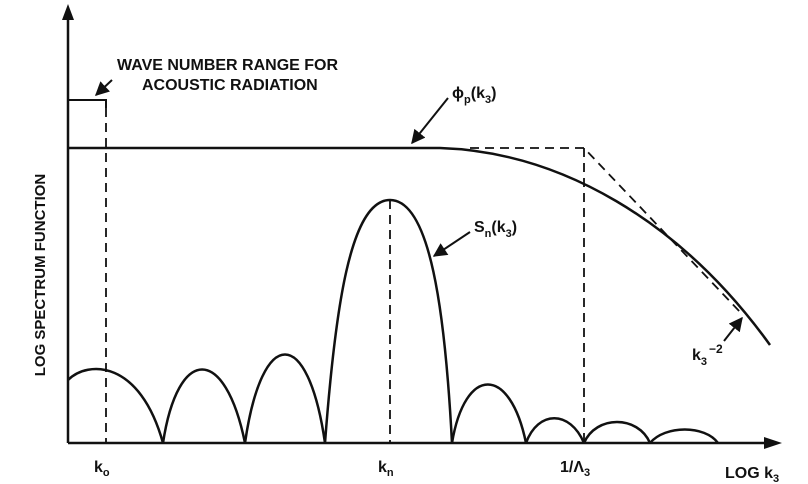 This screenshot has height=484, width=808. Describe the element at coordinates (87, 103) in the screenshot. I see `acoustic-range-box` at that location.